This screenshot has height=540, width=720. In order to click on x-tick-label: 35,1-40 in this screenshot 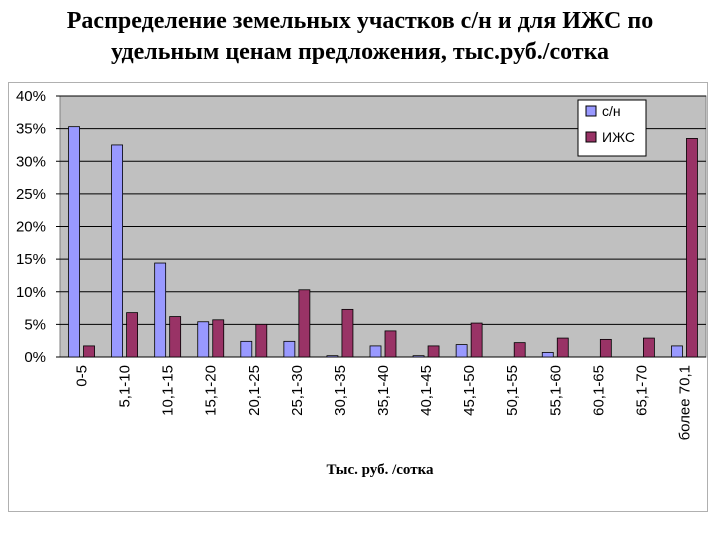, I will do `click(383, 390)`.